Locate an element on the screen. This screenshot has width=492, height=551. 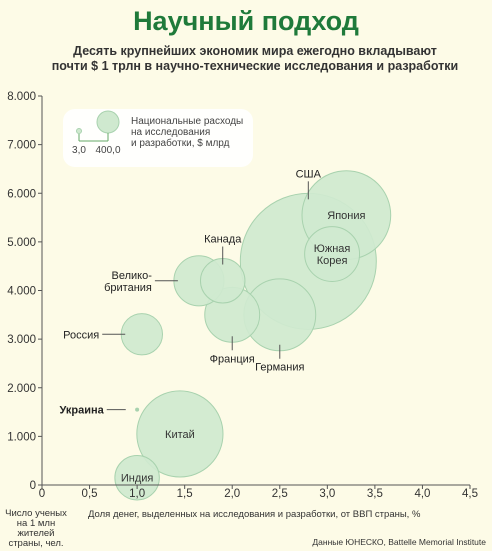
y-axis-label-line: жителей is located at coordinates (35, 533).